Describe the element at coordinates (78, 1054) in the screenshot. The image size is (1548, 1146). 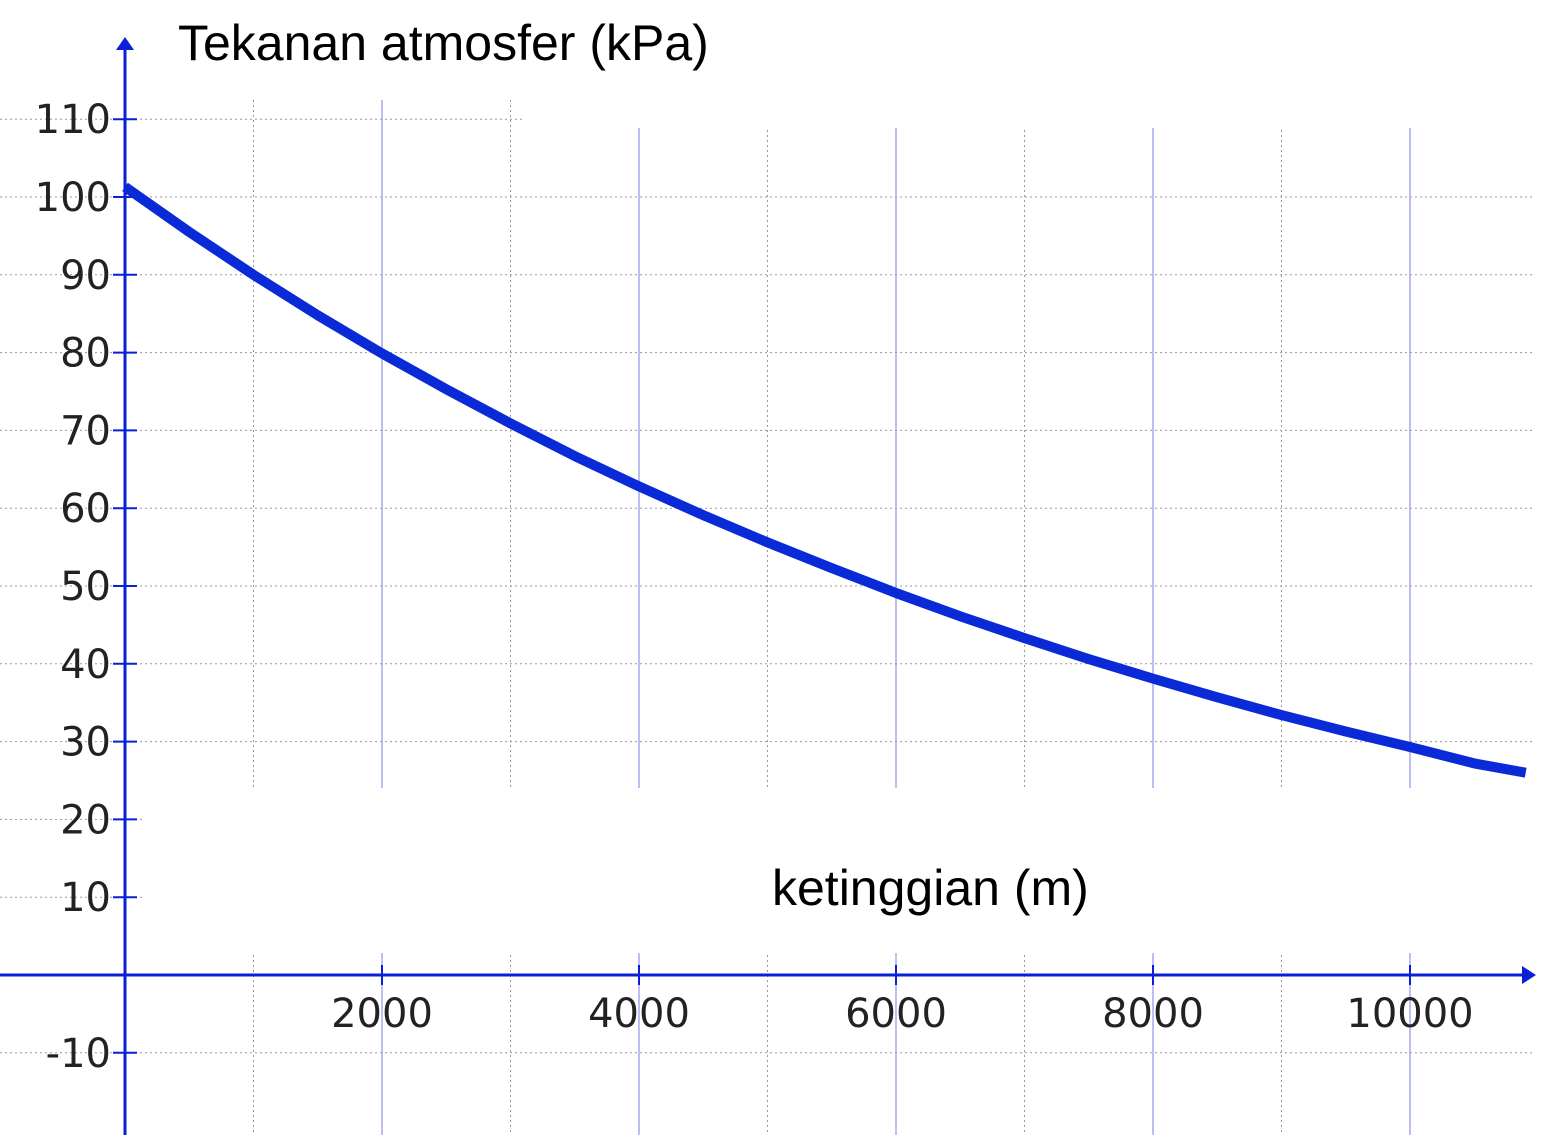
I see `y-tick-label: -10` at that location.